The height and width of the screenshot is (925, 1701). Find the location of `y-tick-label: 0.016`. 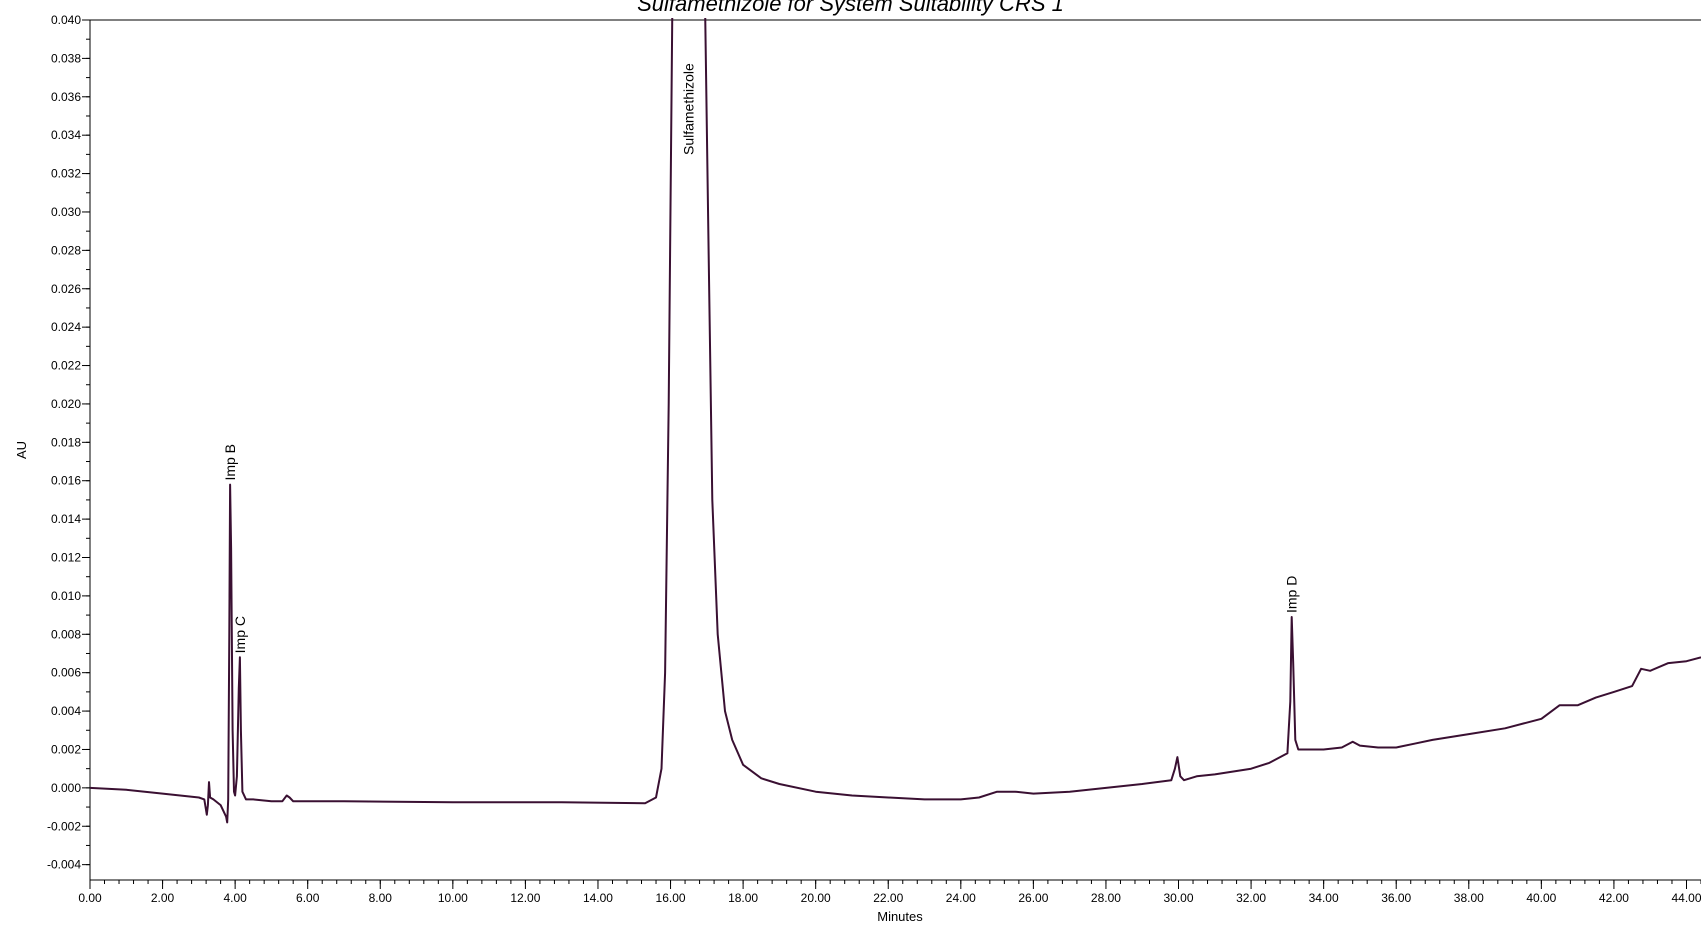

y-tick-label: 0.016 is located at coordinates (66, 481).